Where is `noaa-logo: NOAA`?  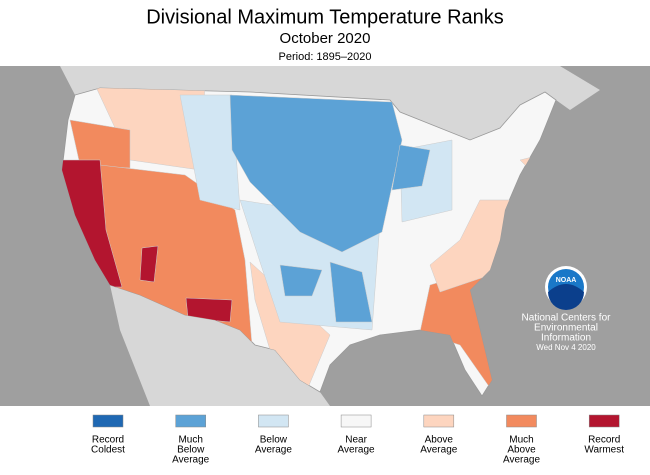 noaa-logo: NOAA is located at coordinates (566, 288).